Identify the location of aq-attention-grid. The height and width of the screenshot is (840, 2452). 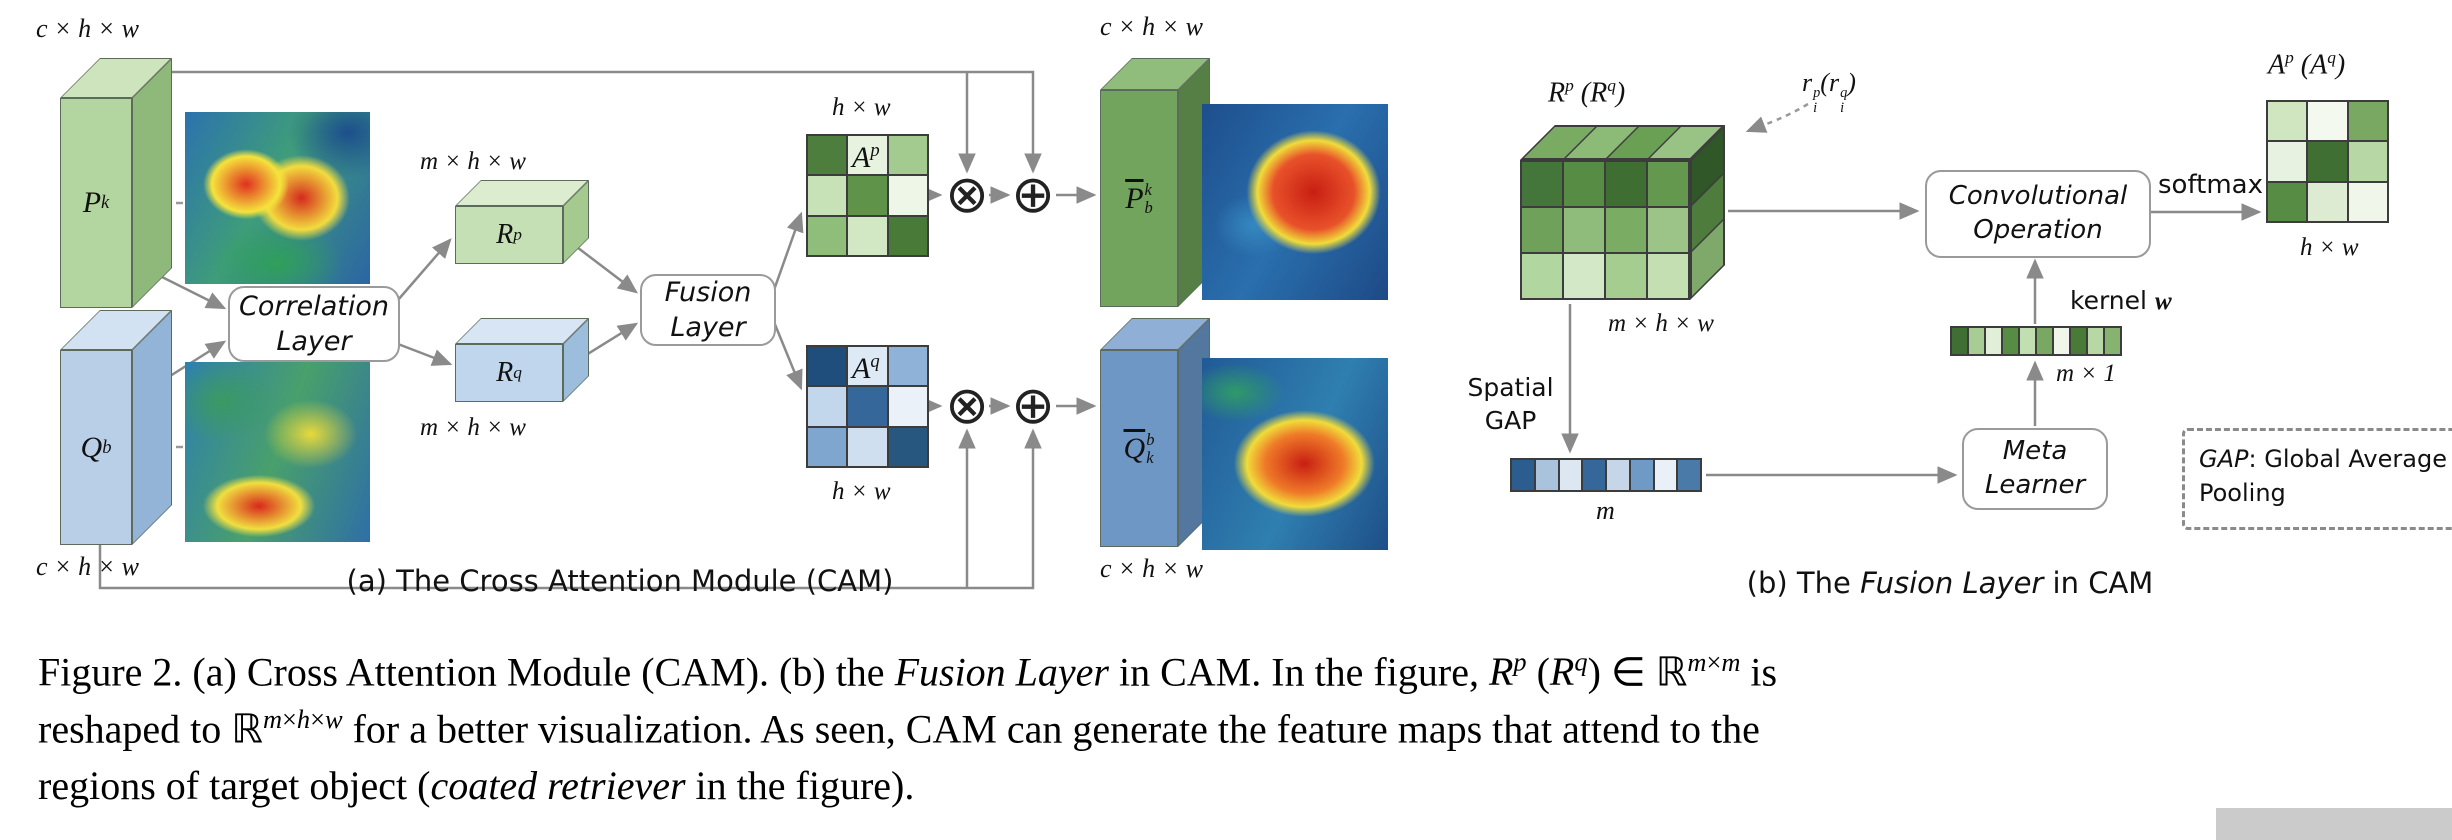
(867, 406).